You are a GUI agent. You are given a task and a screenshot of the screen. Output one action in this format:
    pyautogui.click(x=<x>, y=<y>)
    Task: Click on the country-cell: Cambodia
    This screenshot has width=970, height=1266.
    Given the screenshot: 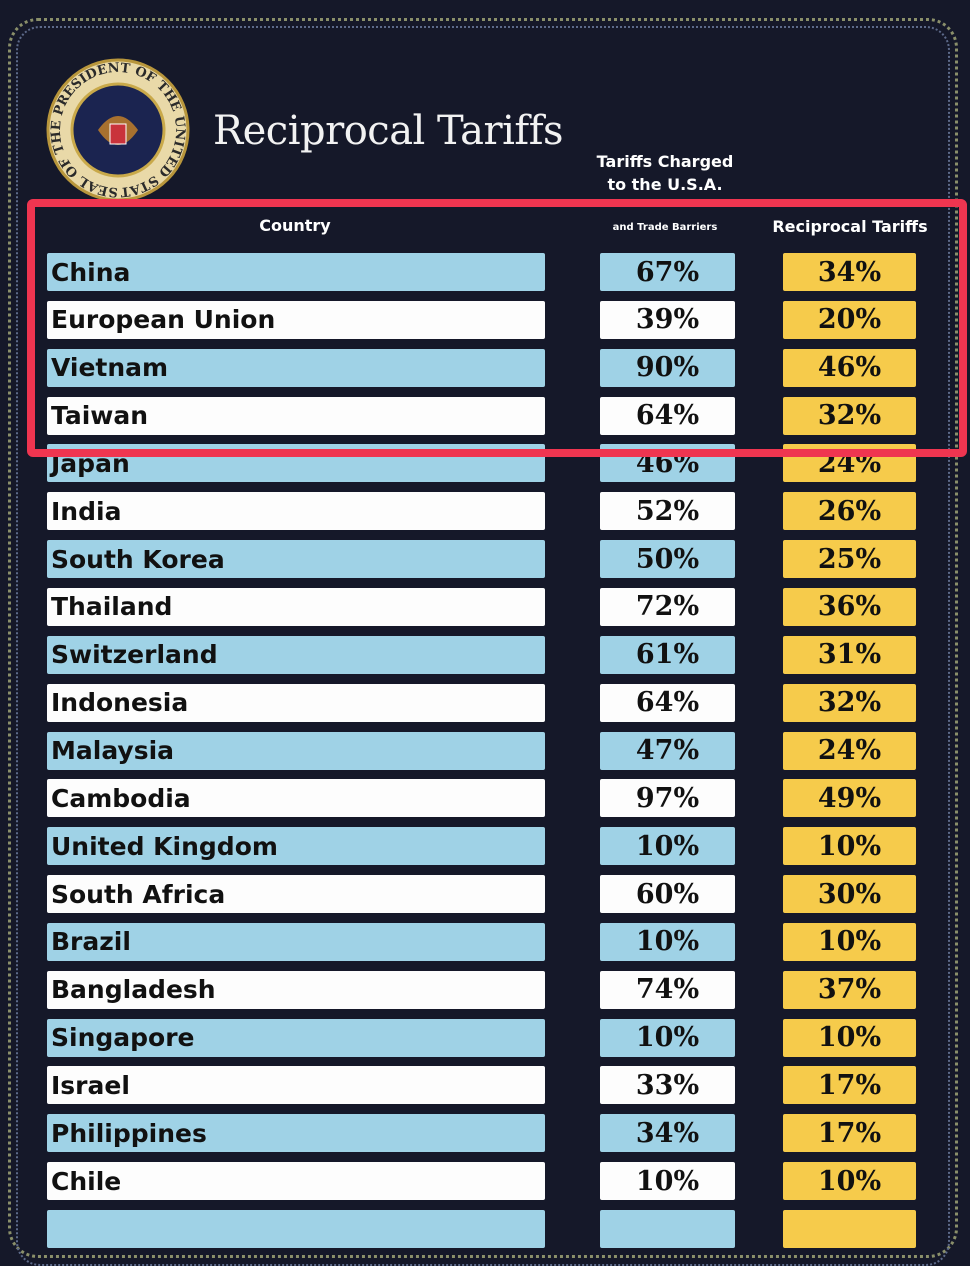 What is the action you would take?
    pyautogui.click(x=296, y=798)
    